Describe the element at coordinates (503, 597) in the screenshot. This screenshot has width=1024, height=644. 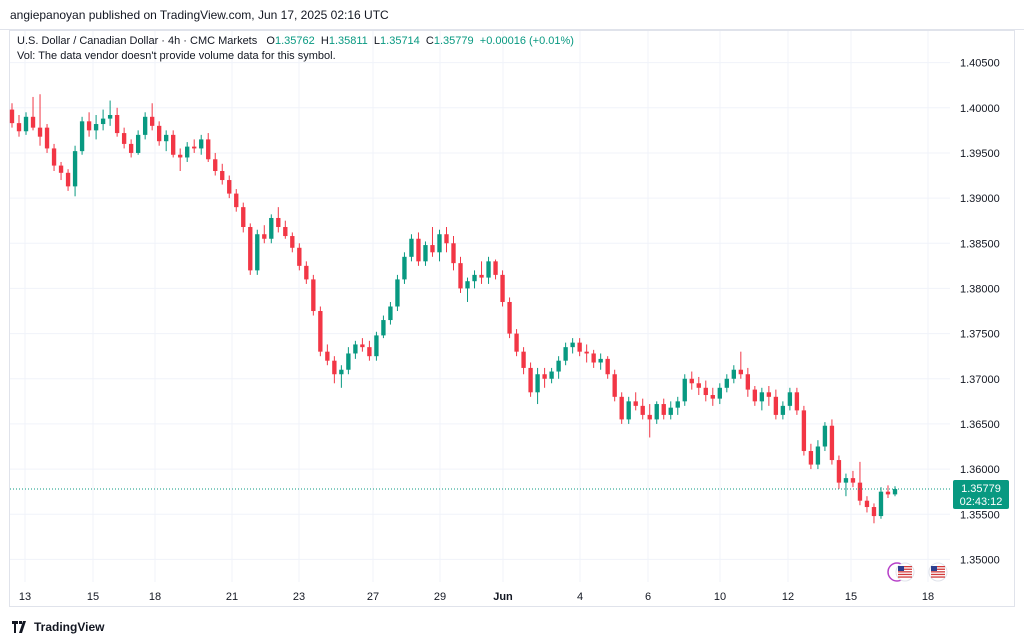
I see `x-tick-label: Jun` at that location.